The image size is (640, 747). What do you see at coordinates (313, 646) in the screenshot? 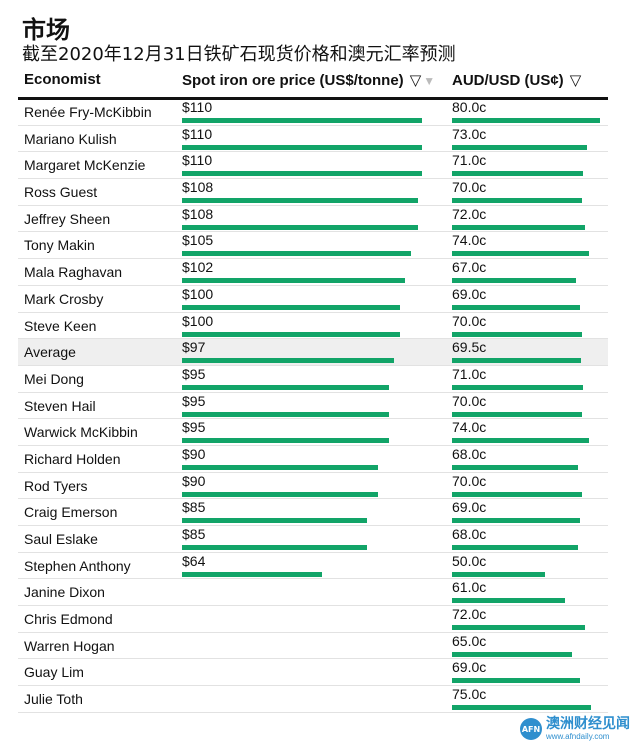
I see `table-row: Warren Hogan 65.0c` at bounding box center [313, 646].